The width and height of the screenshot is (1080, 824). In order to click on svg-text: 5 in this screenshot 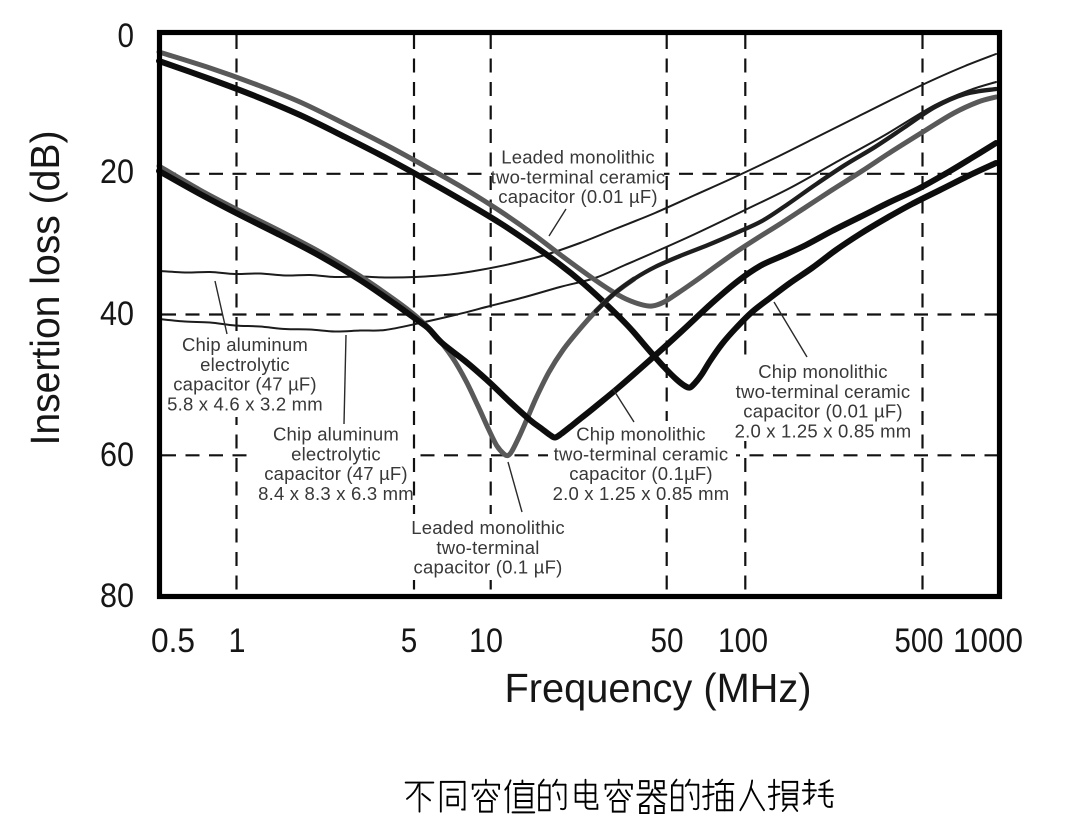, I will do `click(409, 641)`.